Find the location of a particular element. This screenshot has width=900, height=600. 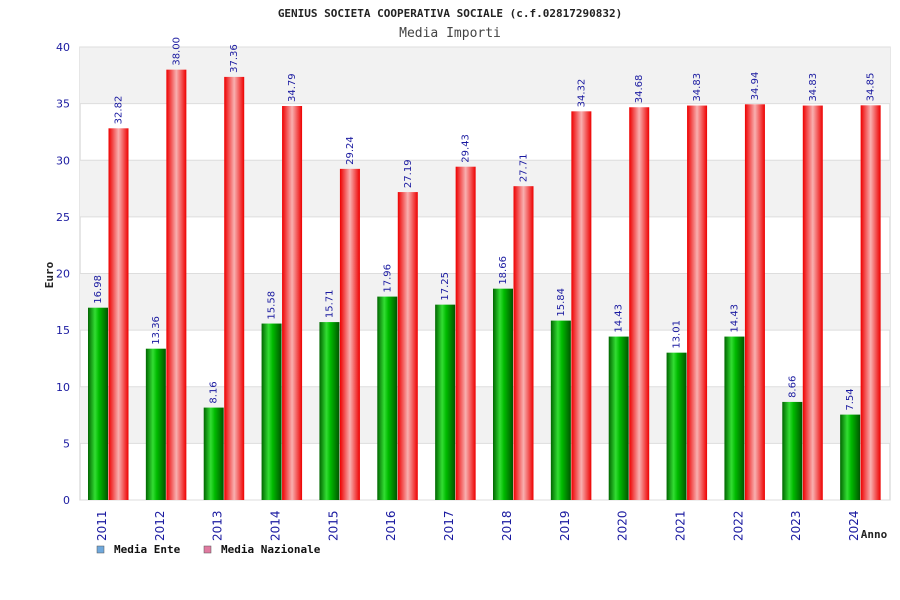

y-axis-ticks: 0 5 10 15 20 25 30 35 40 is located at coordinates (63, 274).